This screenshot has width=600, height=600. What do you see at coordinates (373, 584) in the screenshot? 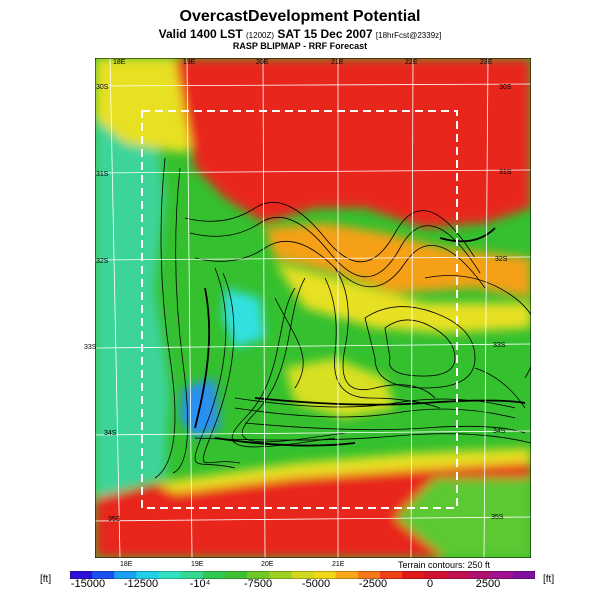
I see `colorbar-label: -2500` at bounding box center [373, 584].